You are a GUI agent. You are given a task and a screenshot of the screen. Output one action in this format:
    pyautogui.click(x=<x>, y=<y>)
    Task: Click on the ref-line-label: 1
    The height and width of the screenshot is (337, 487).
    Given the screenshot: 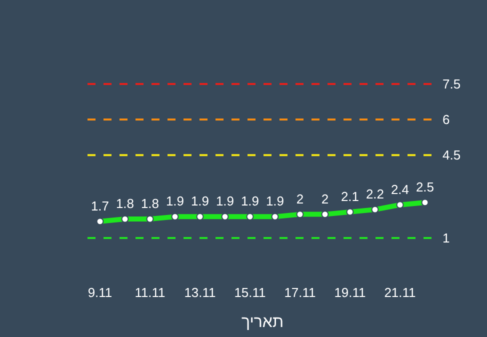 What is the action you would take?
    pyautogui.click(x=446, y=238)
    